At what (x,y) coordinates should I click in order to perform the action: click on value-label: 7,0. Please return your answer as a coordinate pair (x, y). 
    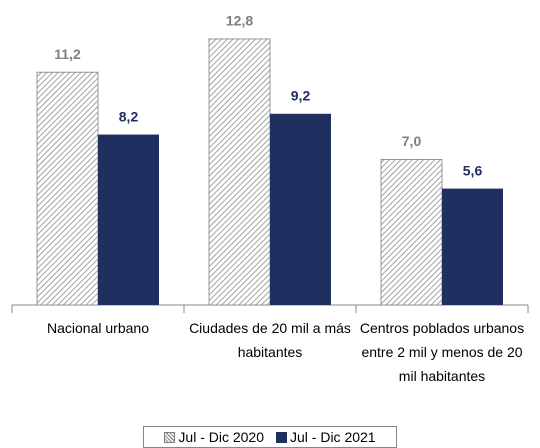
    Looking at the image, I should click on (412, 141).